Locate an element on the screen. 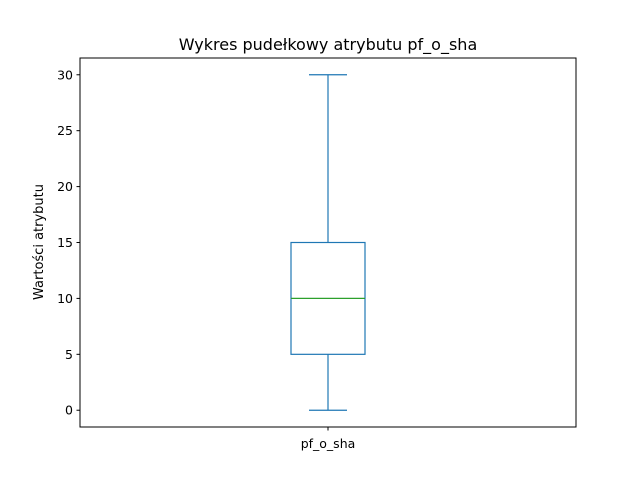  y-tick-label: 10 is located at coordinates (65, 298).